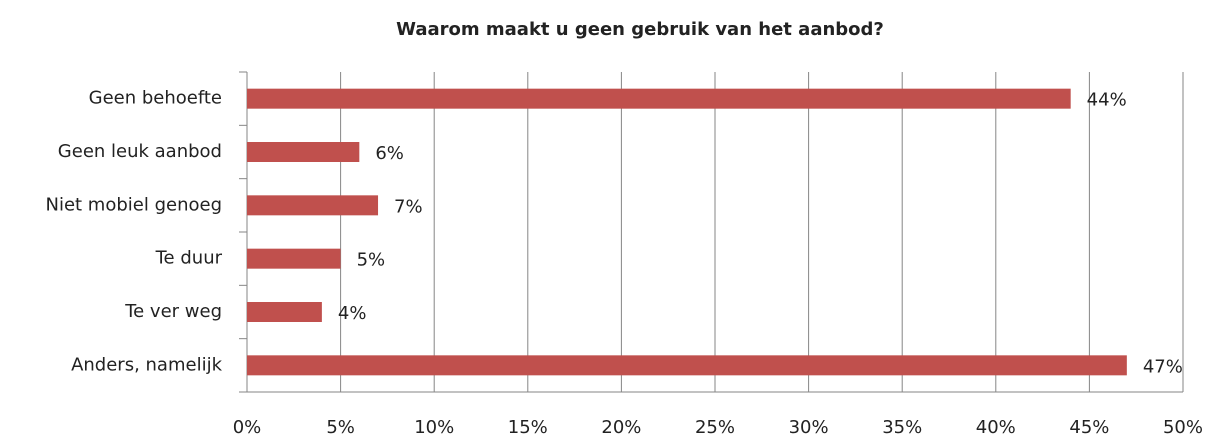 This screenshot has width=1217, height=443. What do you see at coordinates (146, 364) in the screenshot?
I see `y-tick-label: Anders, namelijk` at bounding box center [146, 364].